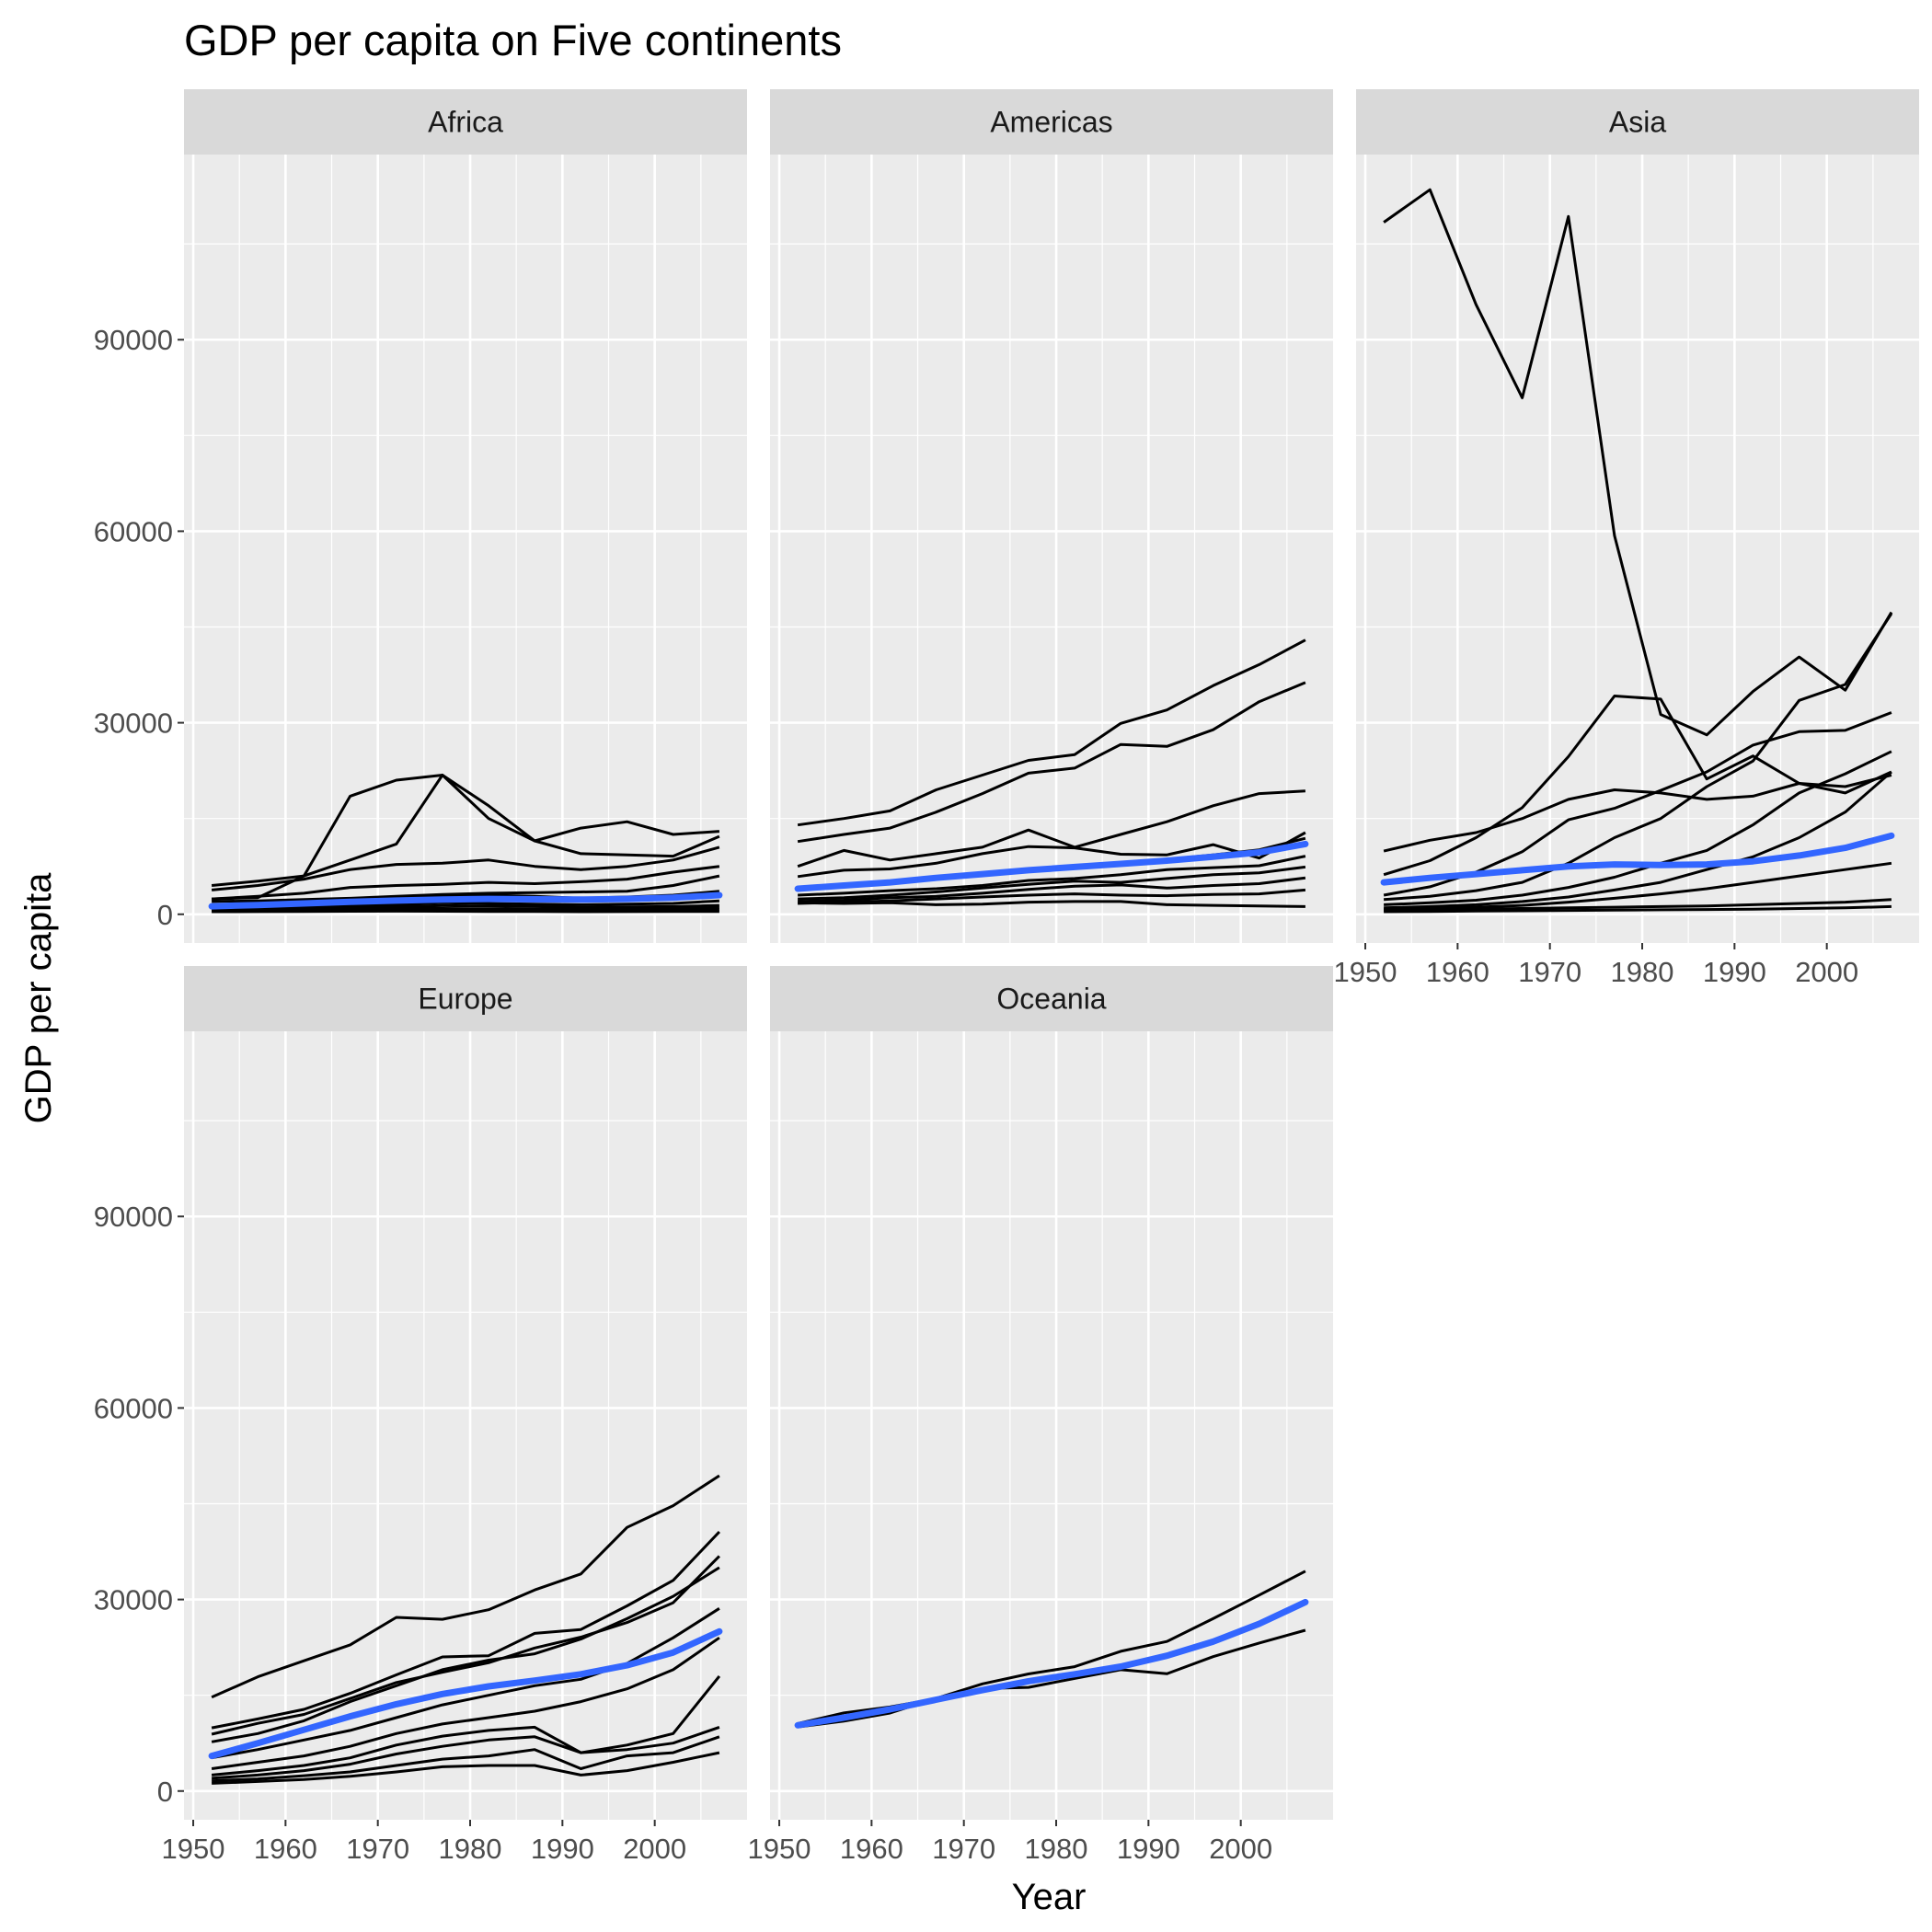 This screenshot has width=1932, height=1932. I want to click on strip-label-oceania: Oceania, so click(1051, 999).